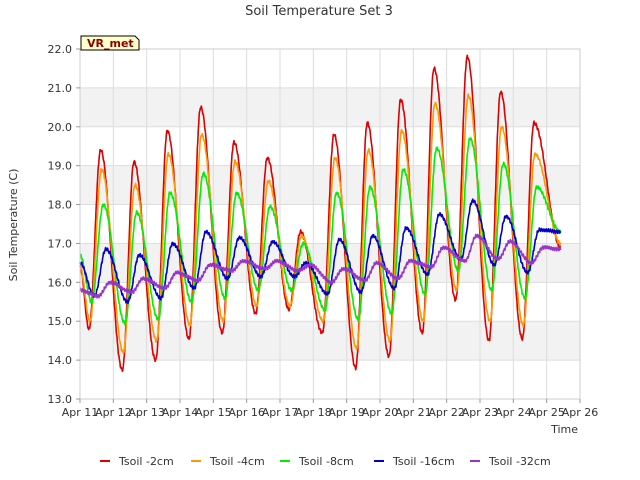  I want to click on site-badge: VR_met, so click(110, 43).